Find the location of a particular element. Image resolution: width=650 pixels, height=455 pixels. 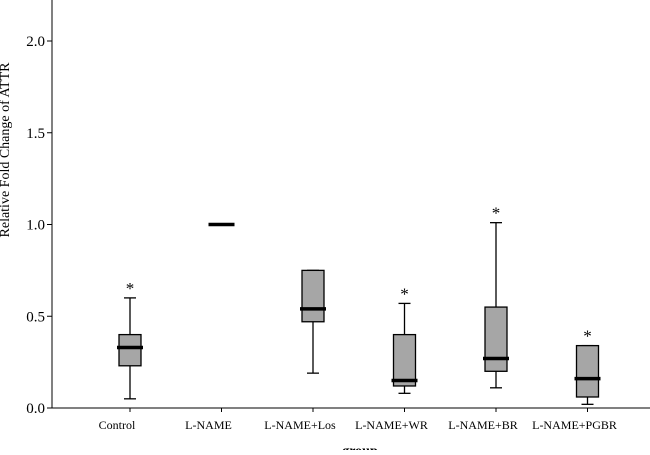

box-control: * is located at coordinates (130, 339).